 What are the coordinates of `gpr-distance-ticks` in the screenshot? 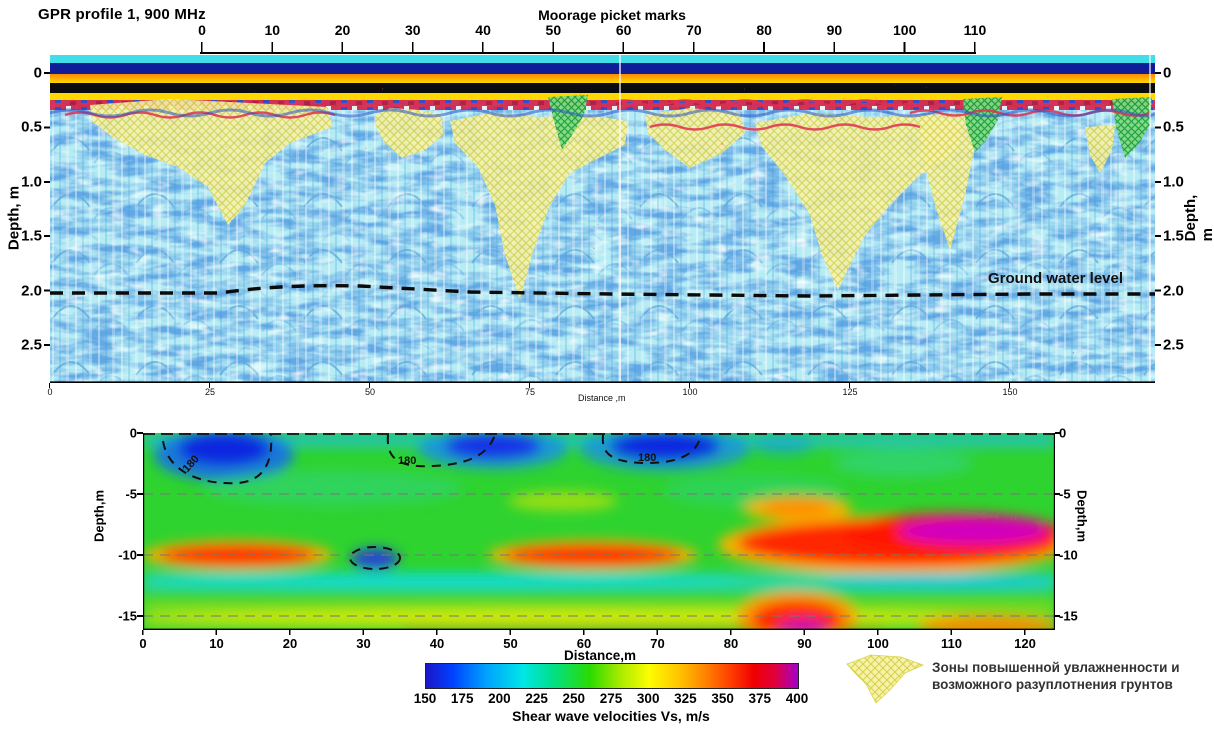 It's located at (530, 385).